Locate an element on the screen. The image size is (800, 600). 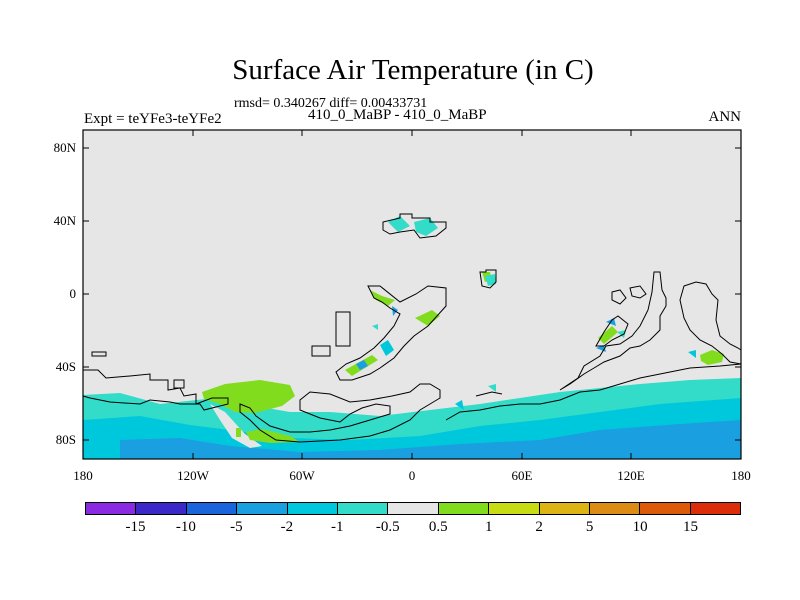
stats-line: rmsd= 0.340267 diff= 0.00433731 is located at coordinates (331, 103).